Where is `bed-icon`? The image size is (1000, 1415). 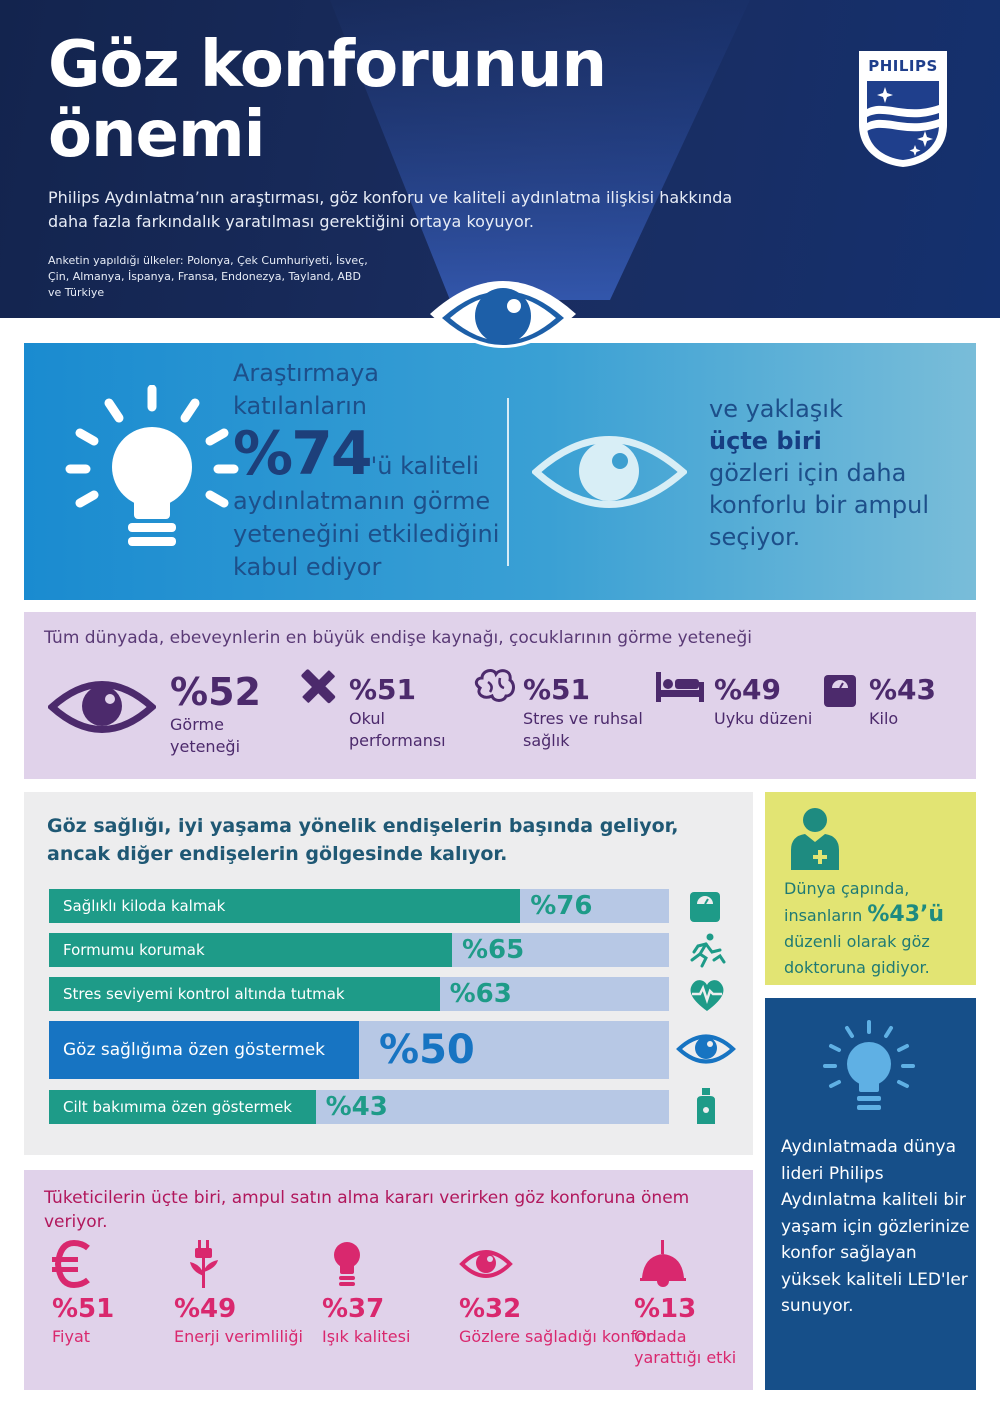 bed-icon is located at coordinates (680, 687).